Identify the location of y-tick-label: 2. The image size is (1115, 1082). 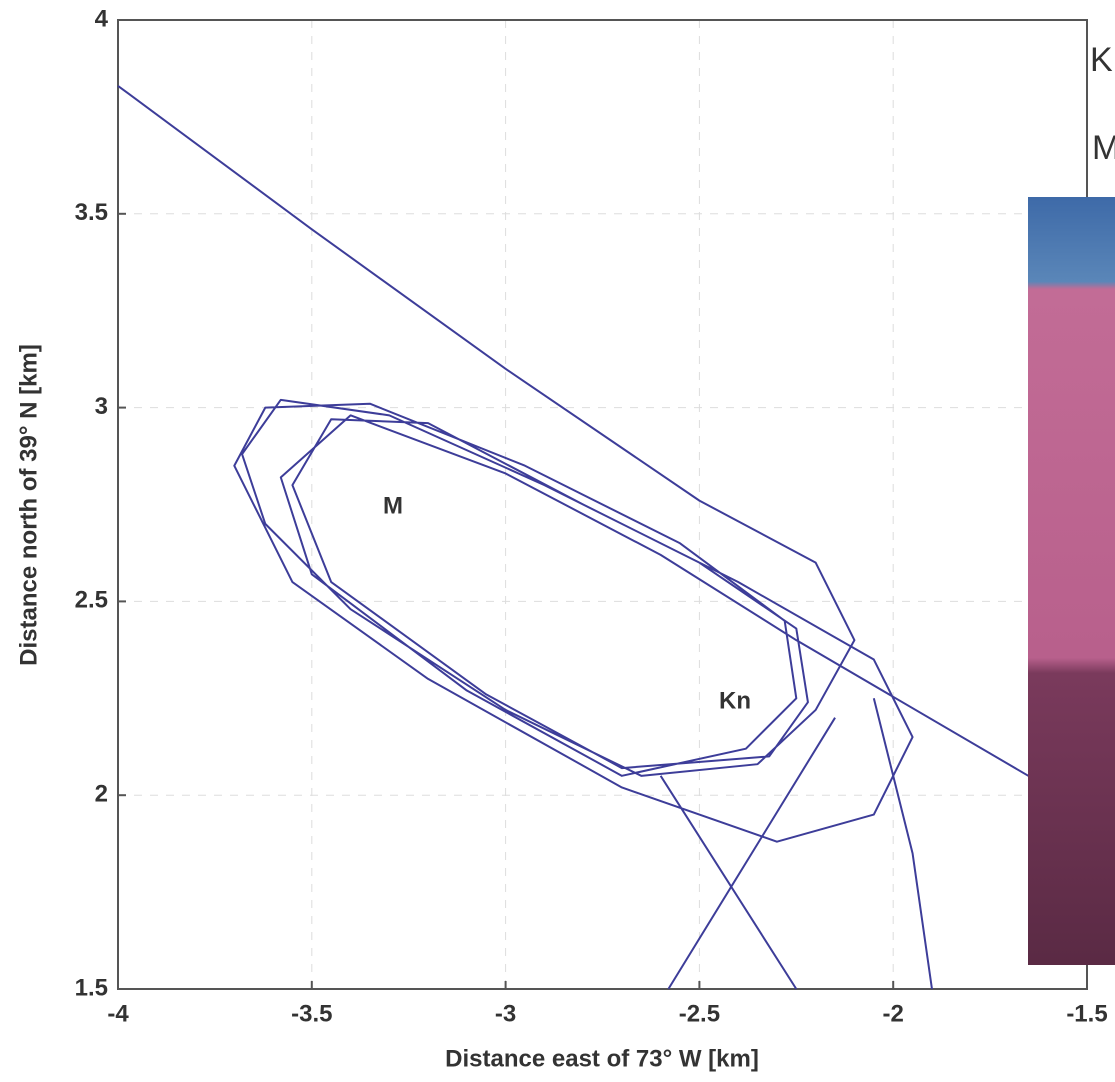
(101, 794).